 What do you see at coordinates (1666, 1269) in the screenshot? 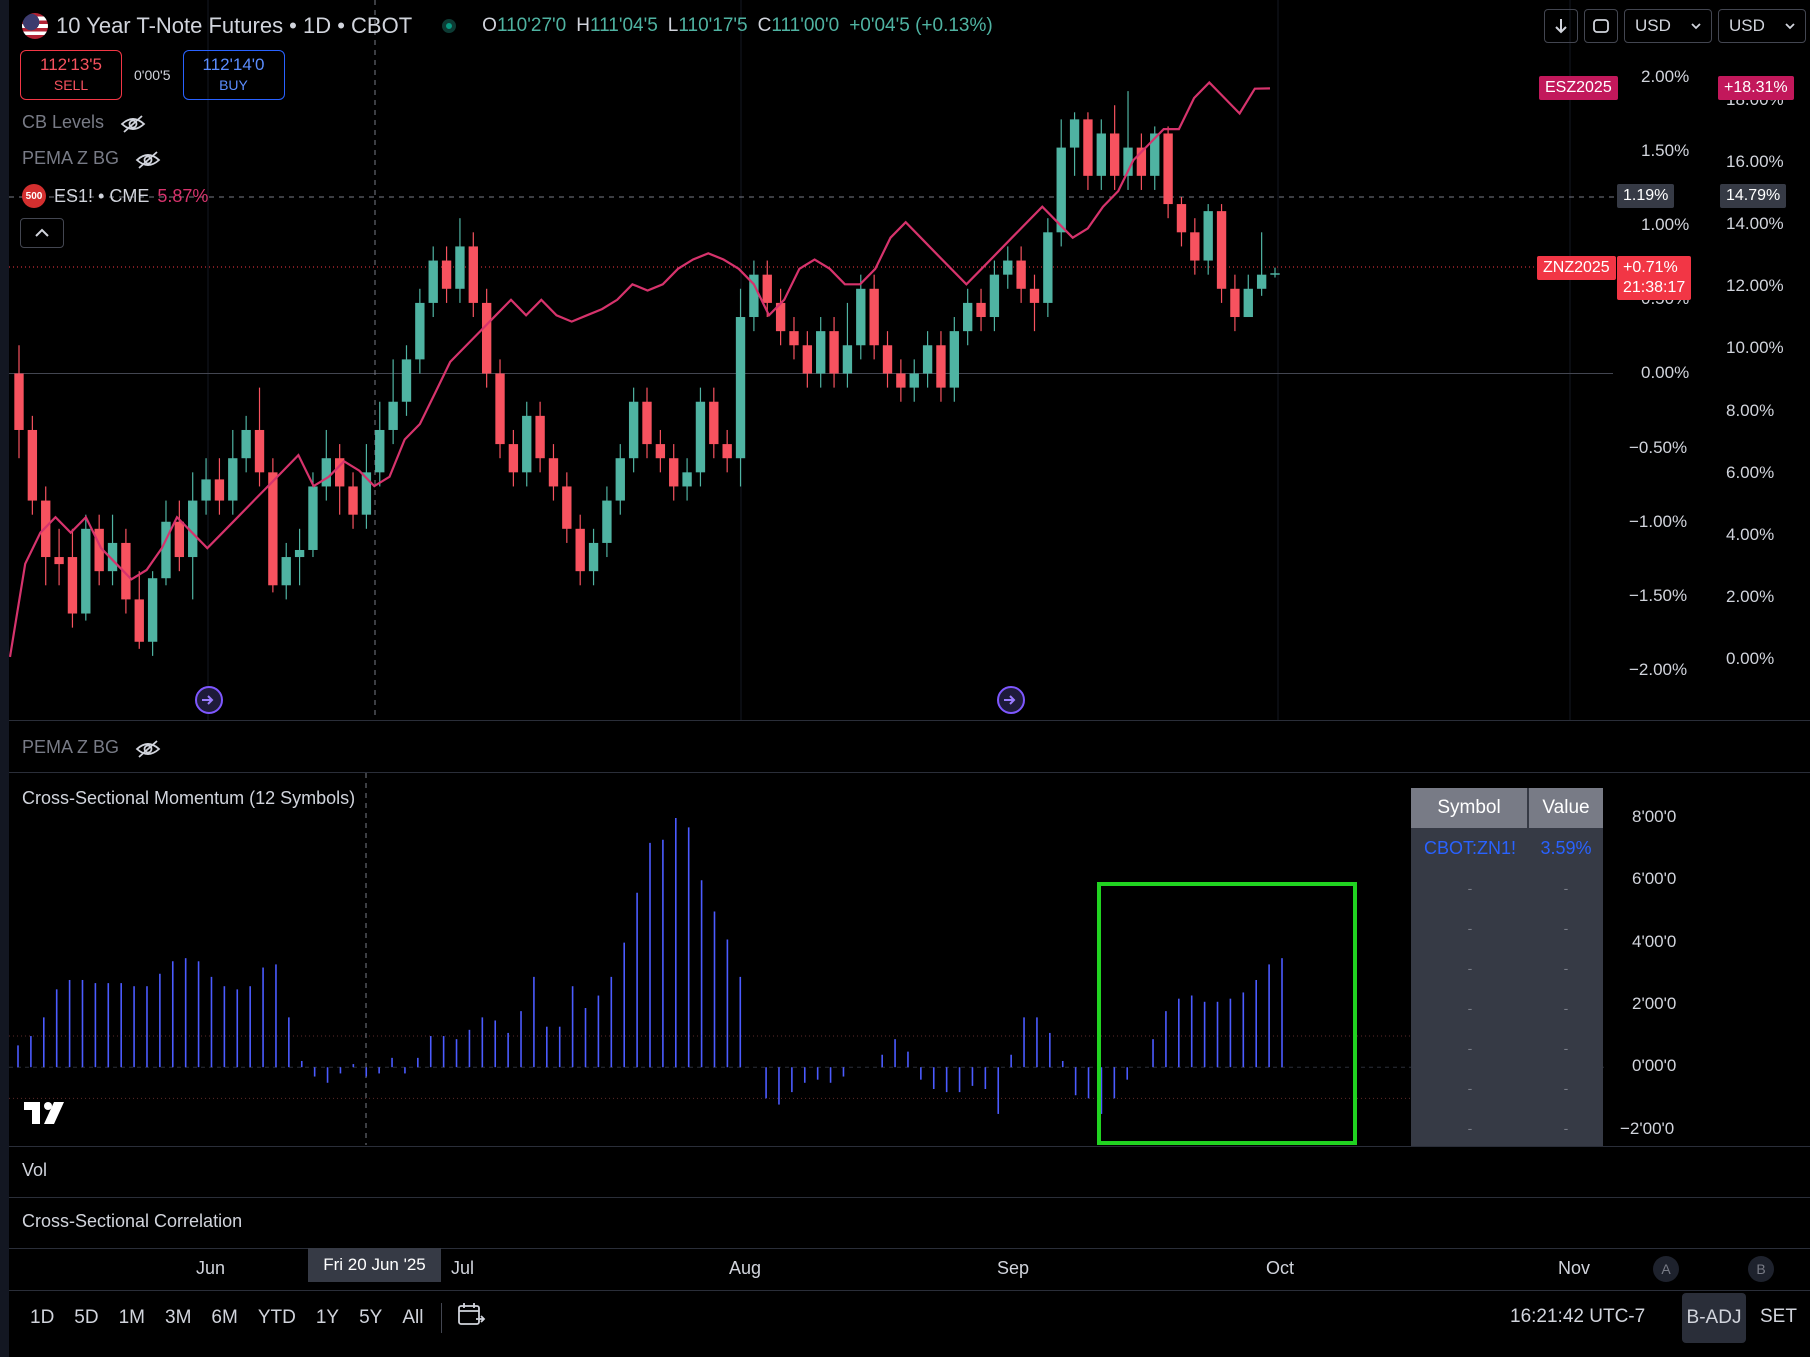
I see `scale-a-button: A` at bounding box center [1666, 1269].